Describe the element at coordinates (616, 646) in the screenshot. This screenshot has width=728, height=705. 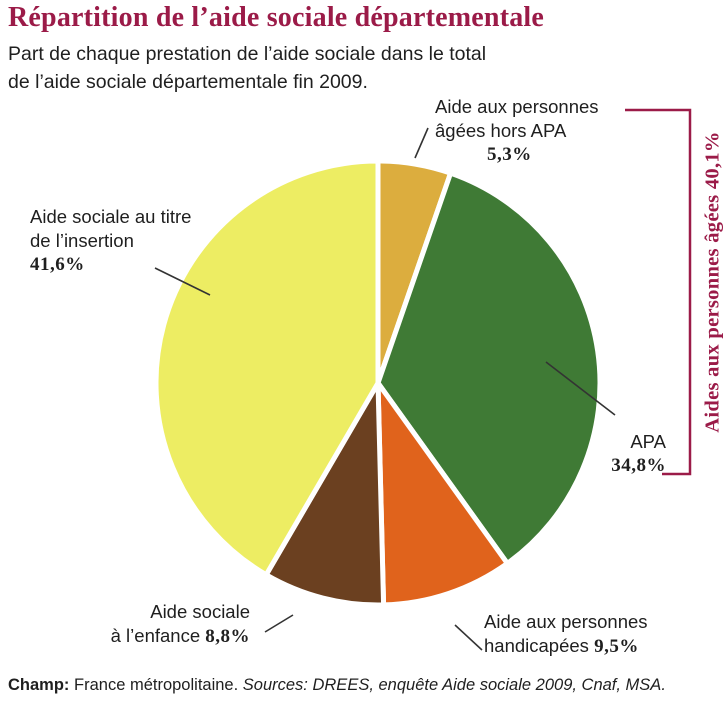
I see `slice-value-label: 9,5%` at that location.